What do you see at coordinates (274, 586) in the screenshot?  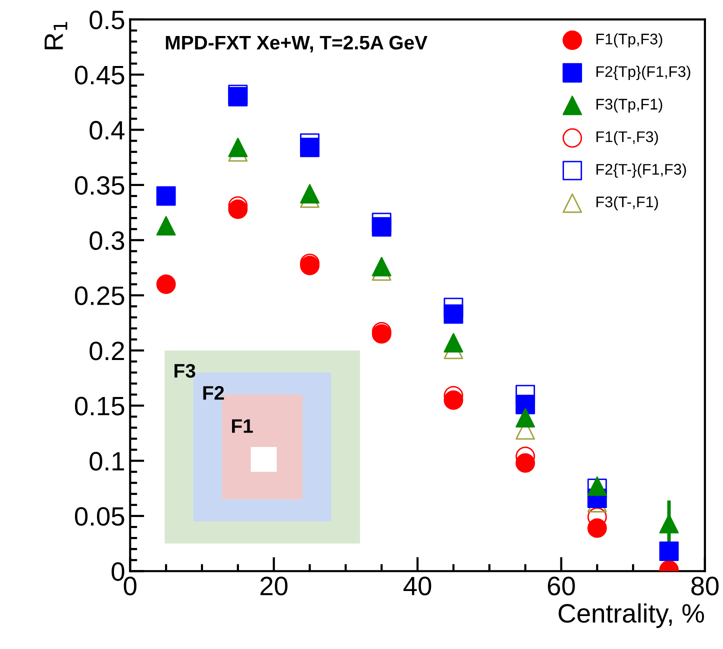 I see `x-tick-label: 20` at bounding box center [274, 586].